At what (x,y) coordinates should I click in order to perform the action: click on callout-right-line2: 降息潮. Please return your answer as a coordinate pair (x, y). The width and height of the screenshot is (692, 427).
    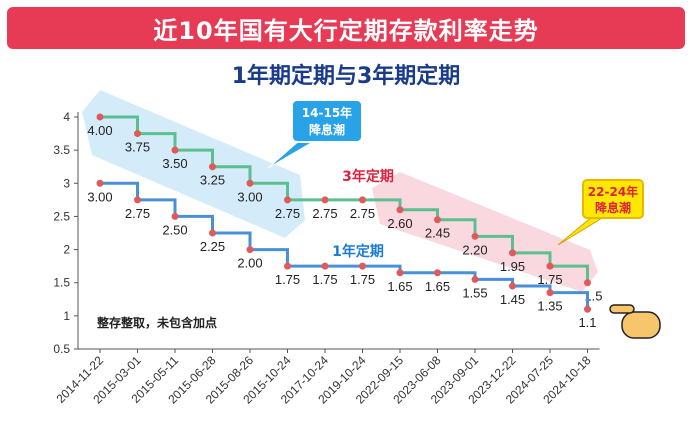
    Looking at the image, I should click on (613, 207).